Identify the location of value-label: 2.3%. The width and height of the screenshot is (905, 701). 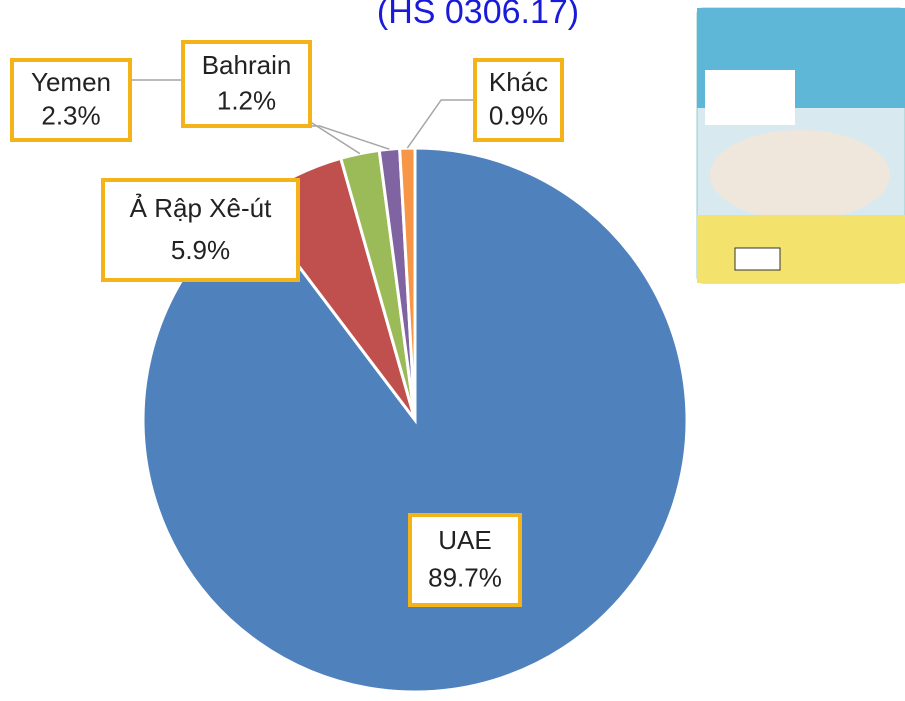
(70, 115).